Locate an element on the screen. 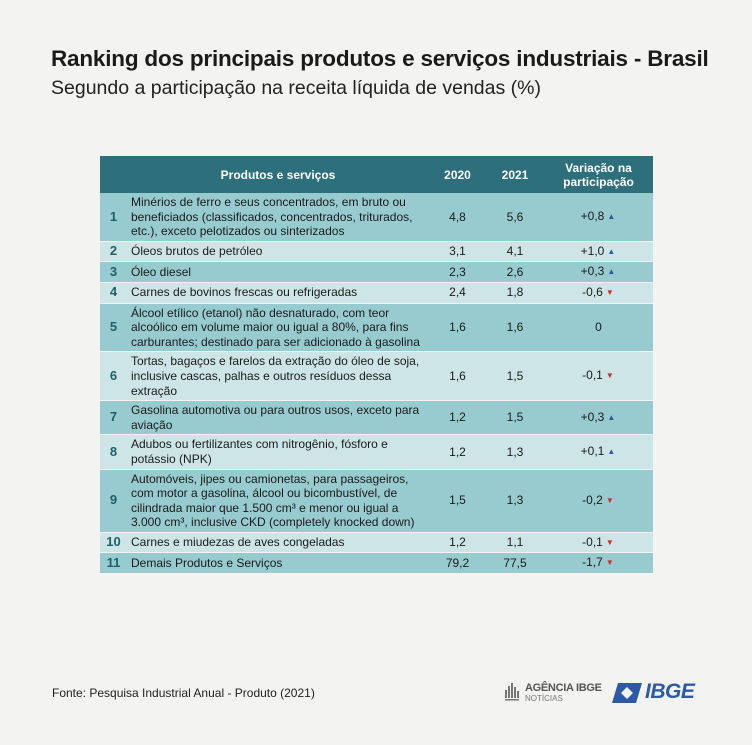 This screenshot has width=752, height=745. rank-cell: 3 is located at coordinates (113, 272).